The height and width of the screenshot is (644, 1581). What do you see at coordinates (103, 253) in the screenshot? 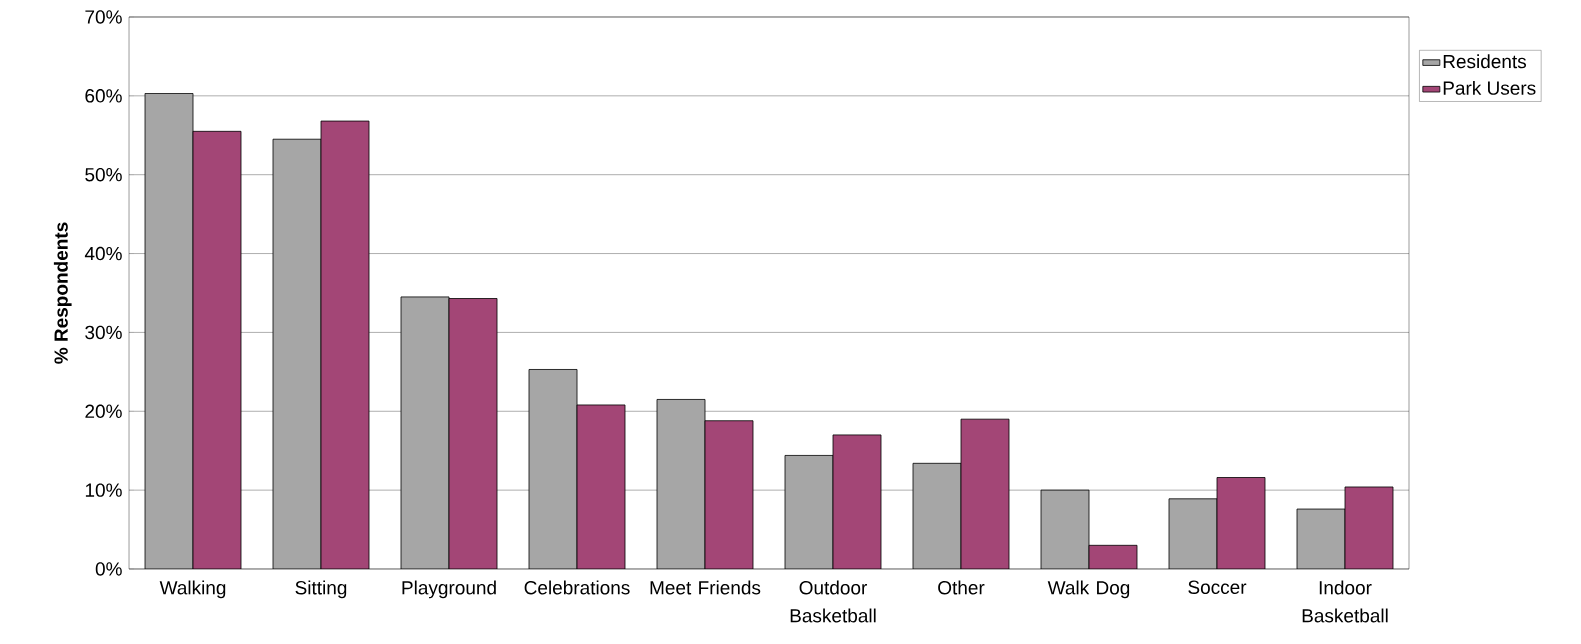
I see `y-tick-label: 40%` at bounding box center [103, 253].